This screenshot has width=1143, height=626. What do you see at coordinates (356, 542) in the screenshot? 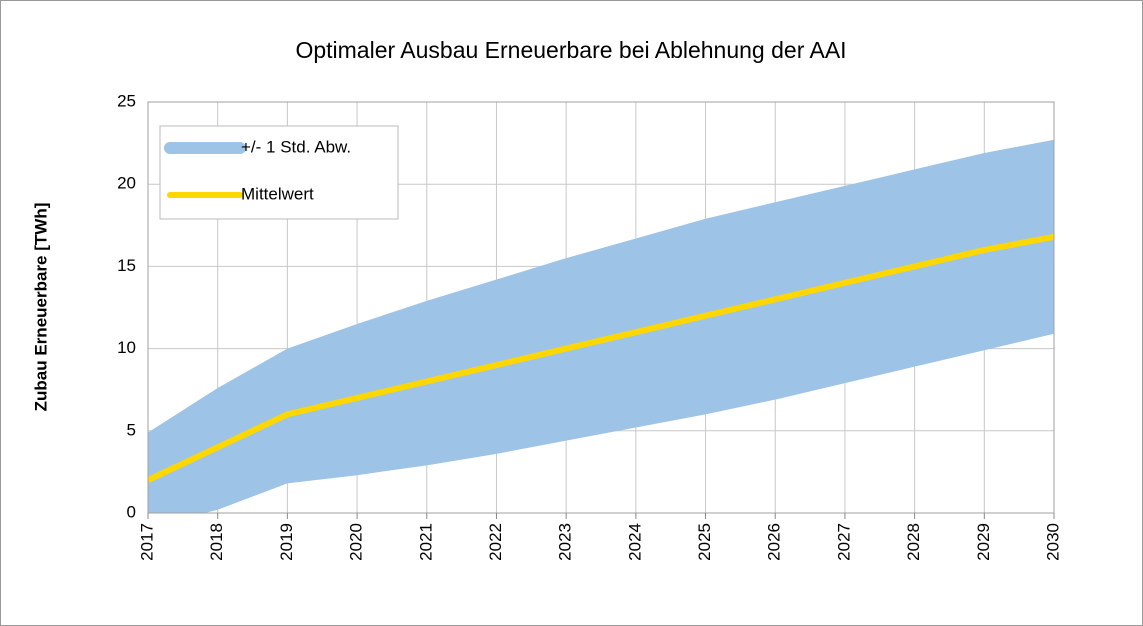
I see `x-tick-label: 2020` at bounding box center [356, 542].